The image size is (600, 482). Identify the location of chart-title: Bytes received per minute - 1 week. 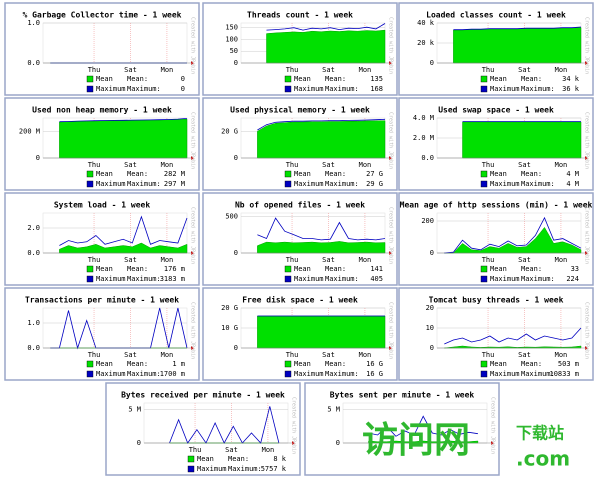
(203, 395).